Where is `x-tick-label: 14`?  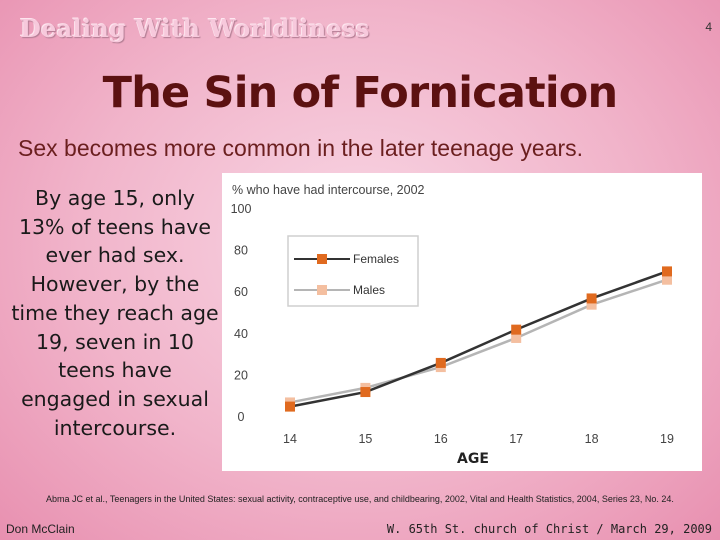
x-tick-label: 14 is located at coordinates (290, 439).